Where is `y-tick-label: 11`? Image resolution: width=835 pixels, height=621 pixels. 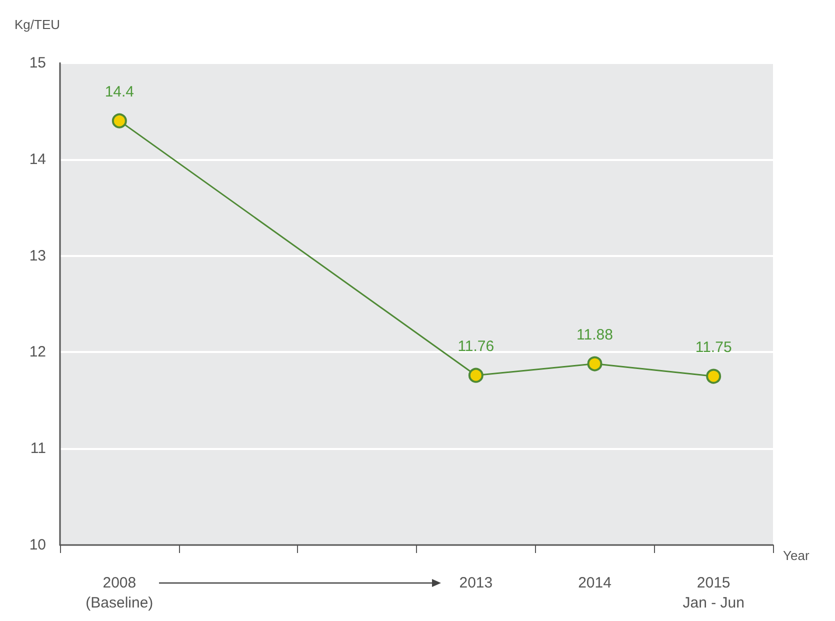
y-tick-label: 11 is located at coordinates (38, 449).